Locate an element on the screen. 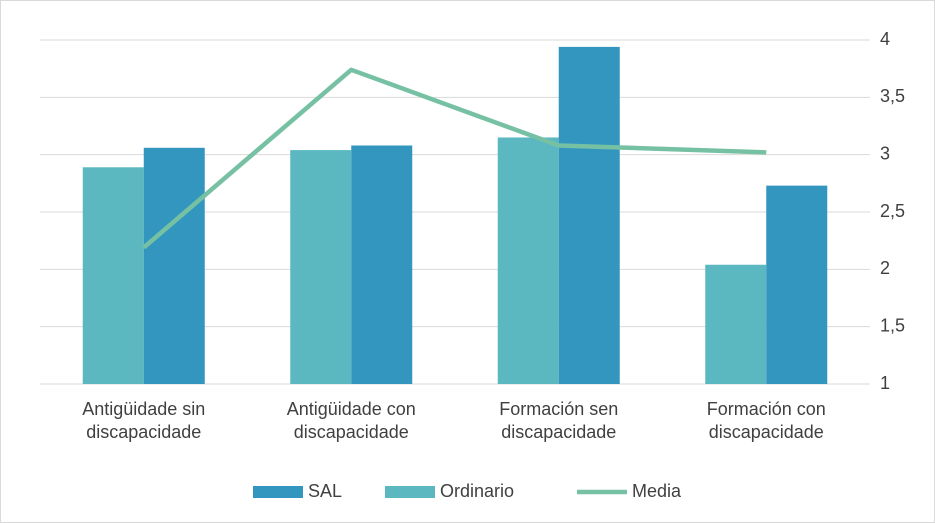 This screenshot has height=523, width=935. y-tick-label: 2,5 is located at coordinates (892, 211).